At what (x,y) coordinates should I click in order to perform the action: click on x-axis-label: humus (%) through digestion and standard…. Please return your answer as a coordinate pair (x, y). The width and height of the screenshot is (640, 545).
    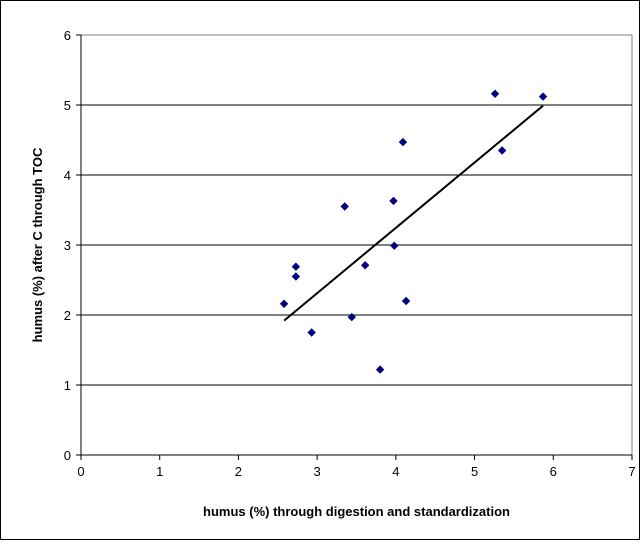
    Looking at the image, I should click on (356, 511).